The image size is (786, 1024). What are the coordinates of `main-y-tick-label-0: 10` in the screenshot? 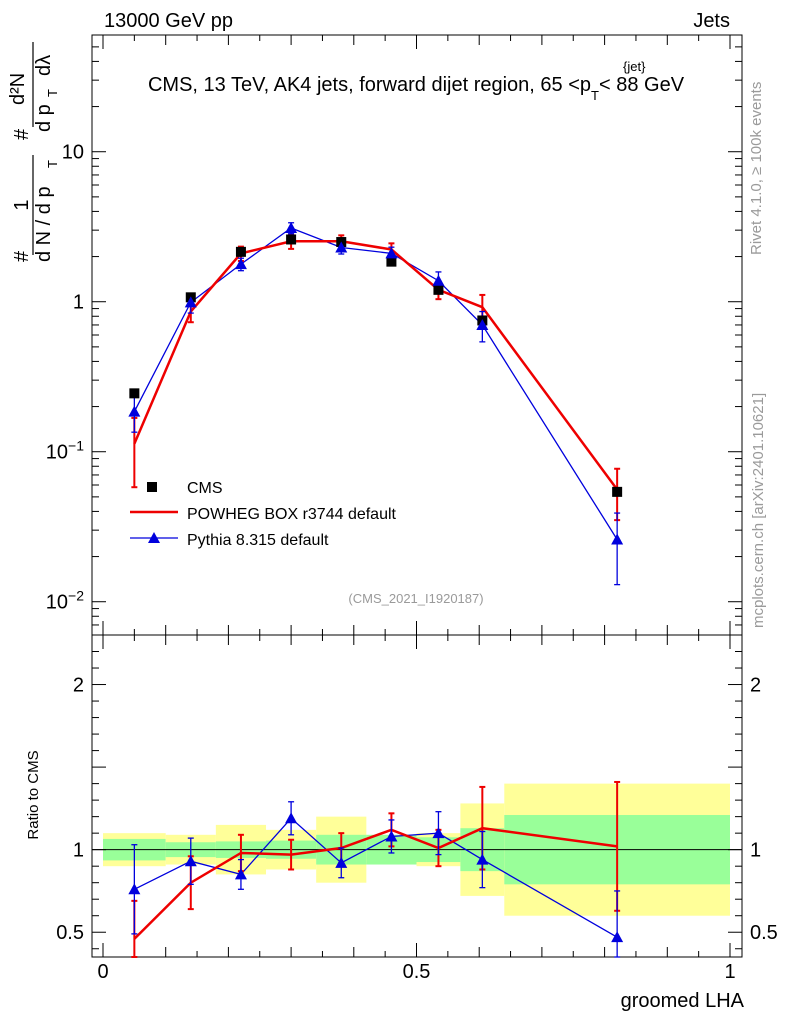 It's located at (73, 153).